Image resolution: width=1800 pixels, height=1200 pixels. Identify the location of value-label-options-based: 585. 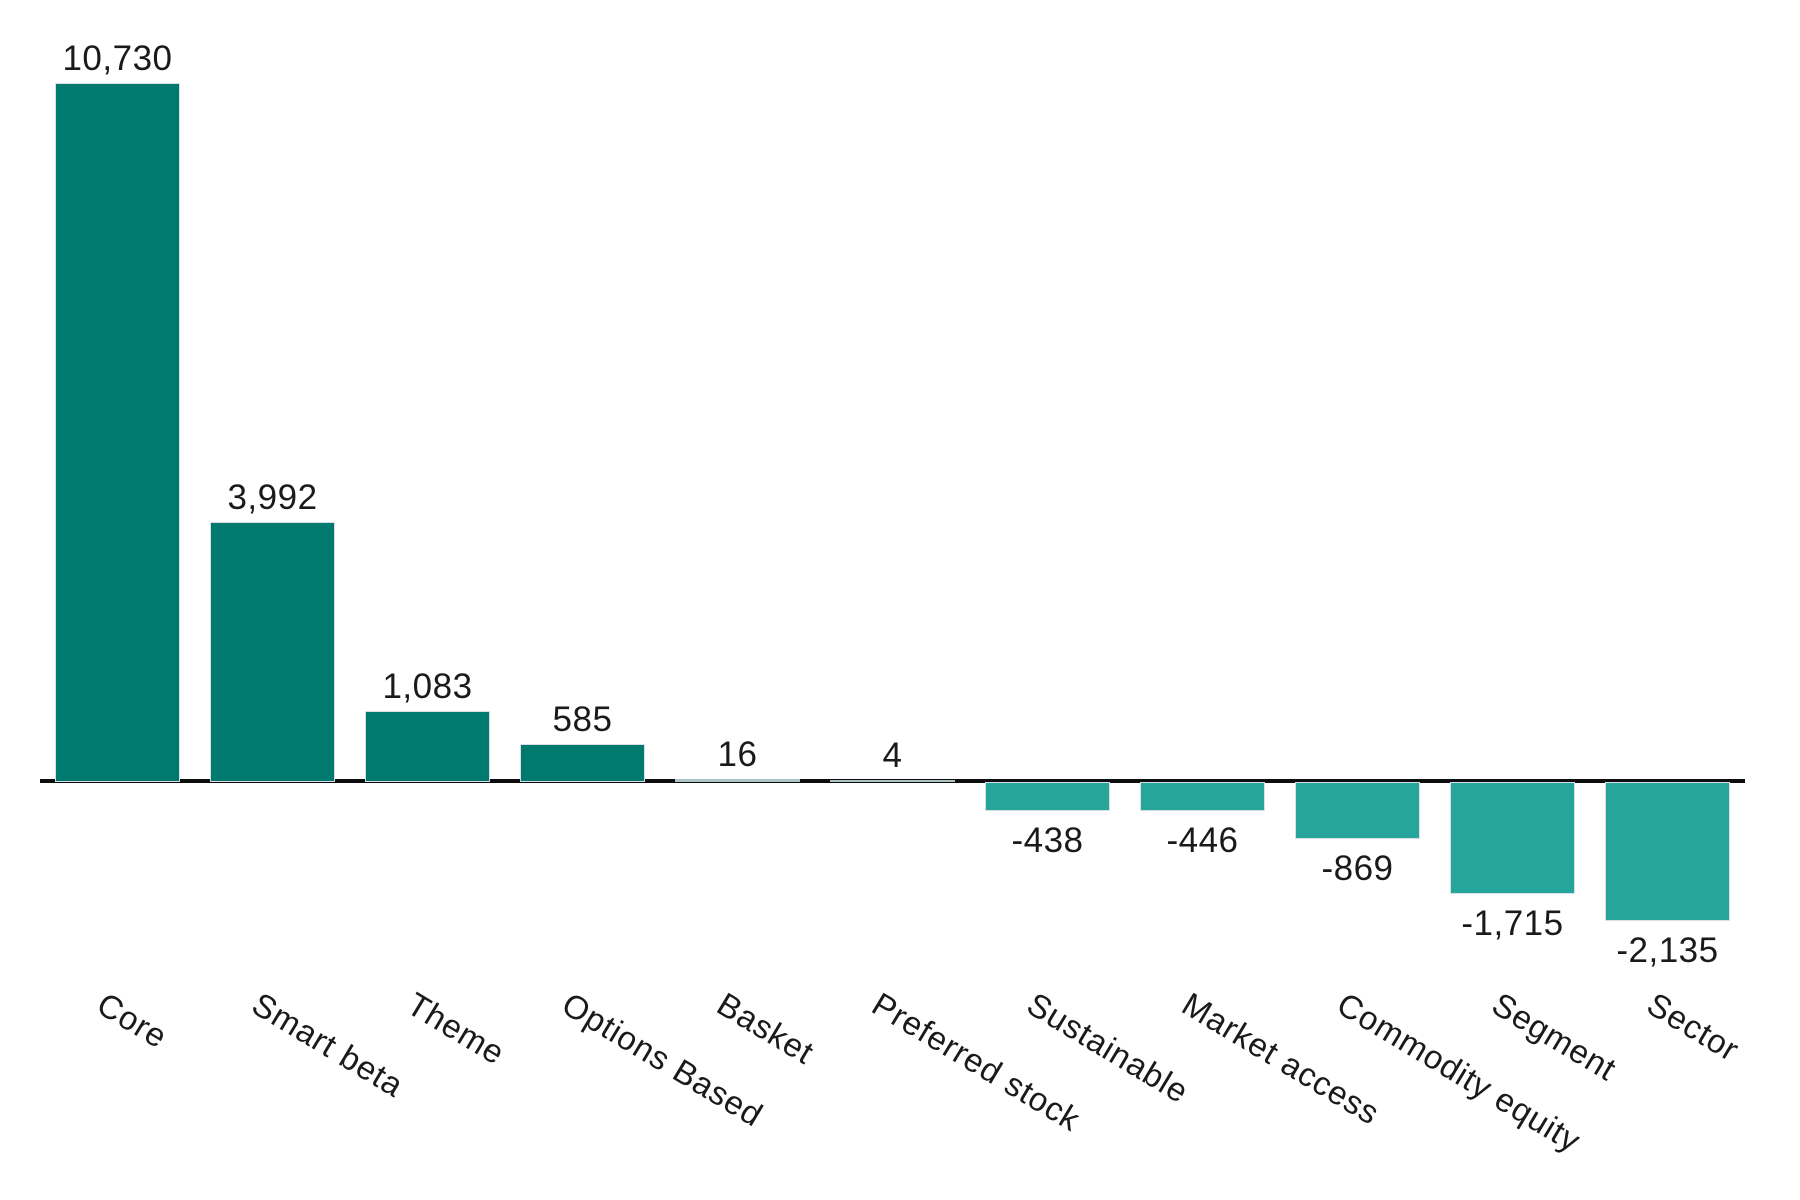
(582, 719).